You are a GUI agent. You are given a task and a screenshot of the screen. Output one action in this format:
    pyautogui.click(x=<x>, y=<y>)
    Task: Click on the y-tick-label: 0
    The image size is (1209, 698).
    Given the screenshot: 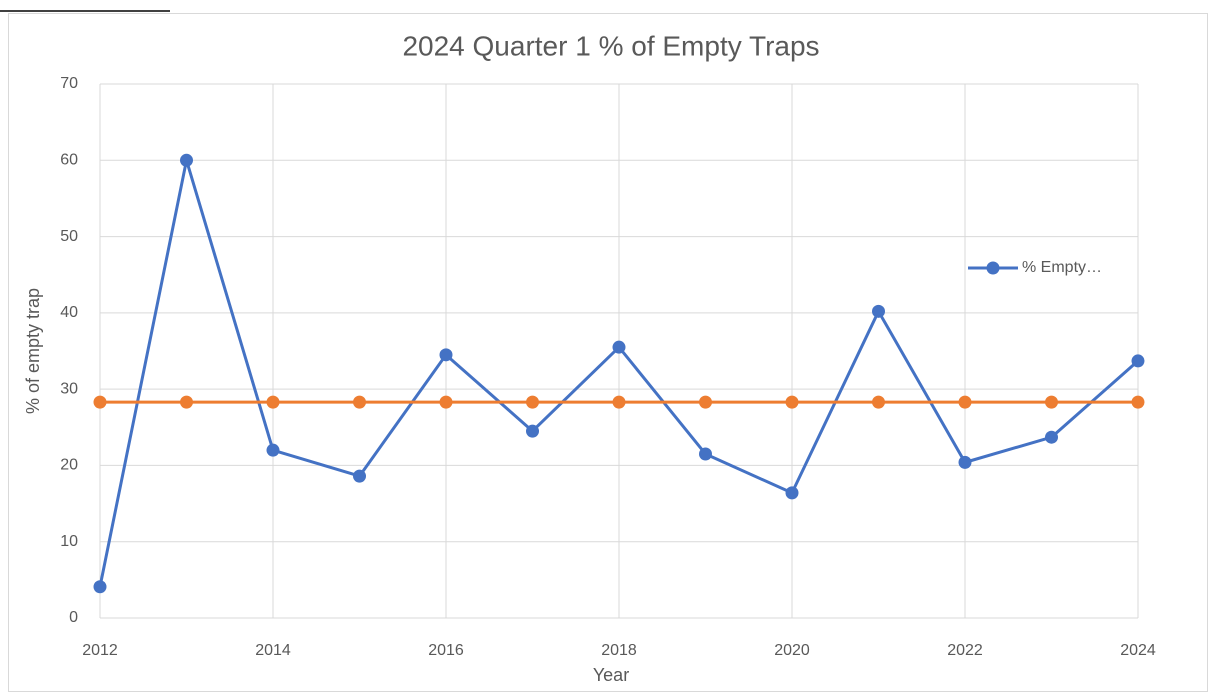 What is the action you would take?
    pyautogui.click(x=73, y=617)
    